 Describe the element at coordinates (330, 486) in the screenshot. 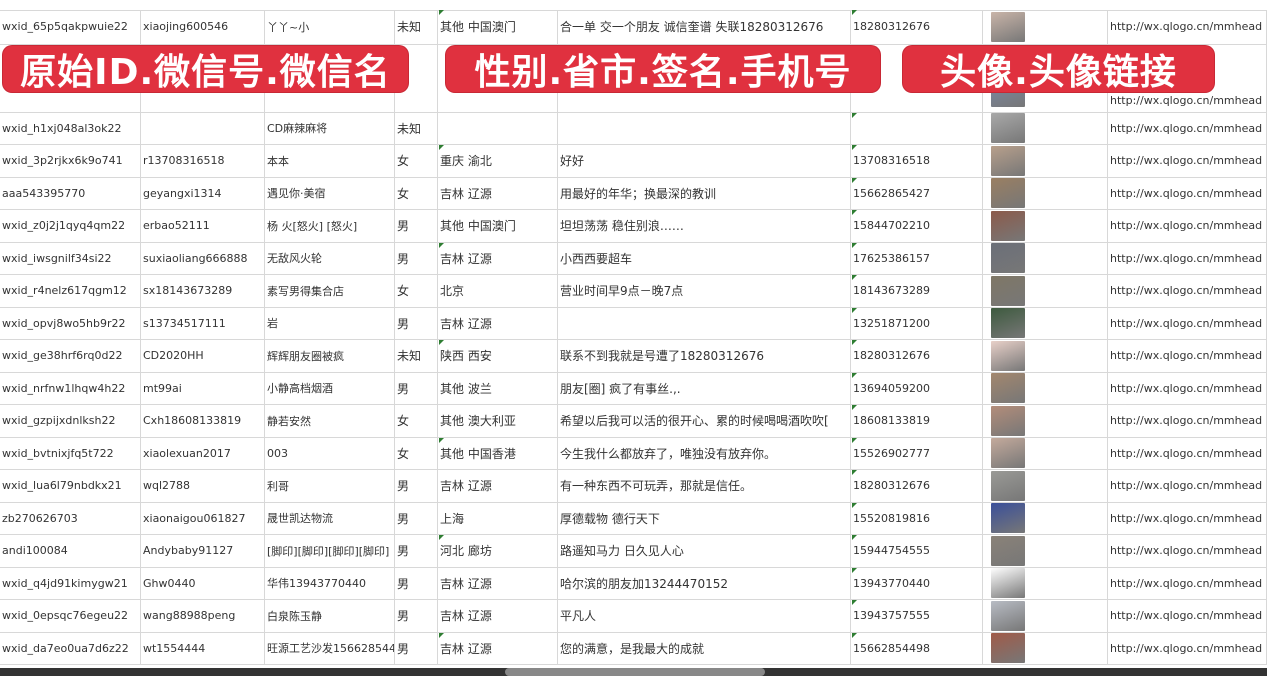

I see `cell-name: 利哥` at that location.